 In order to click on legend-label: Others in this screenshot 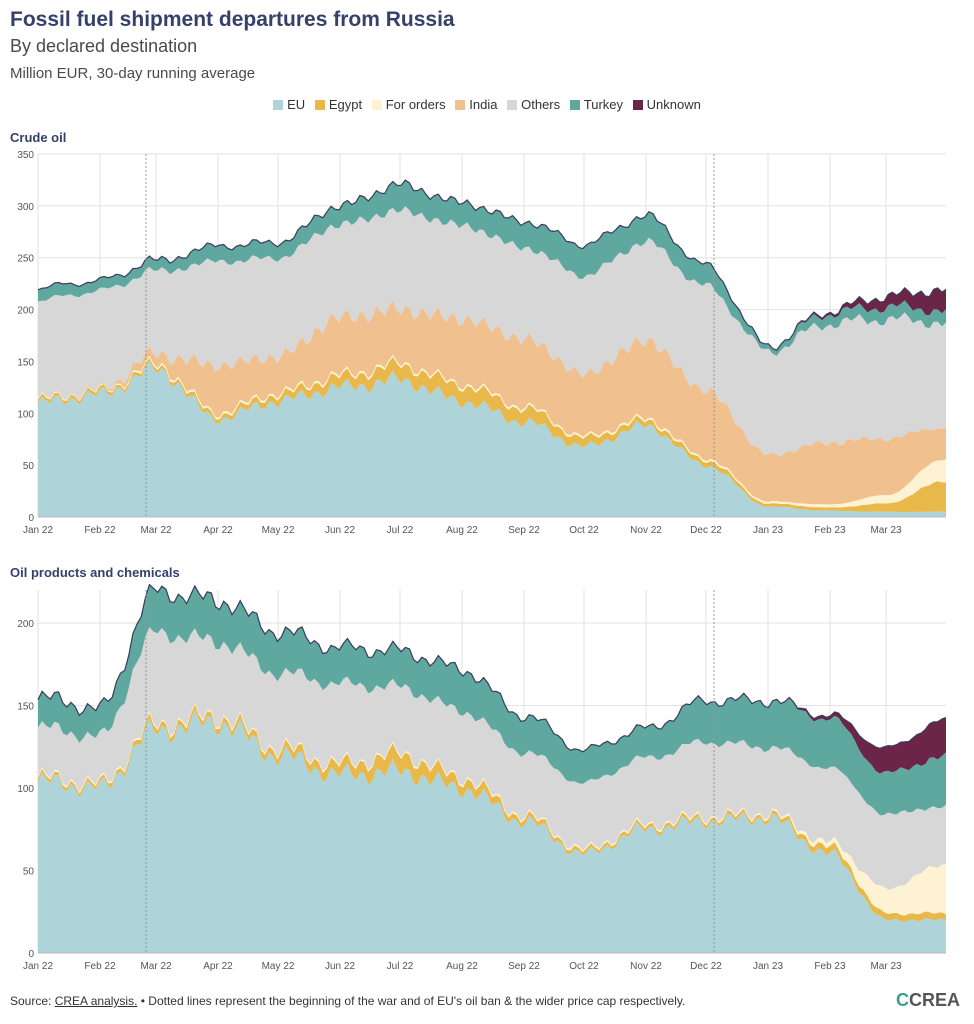, I will do `click(541, 104)`.